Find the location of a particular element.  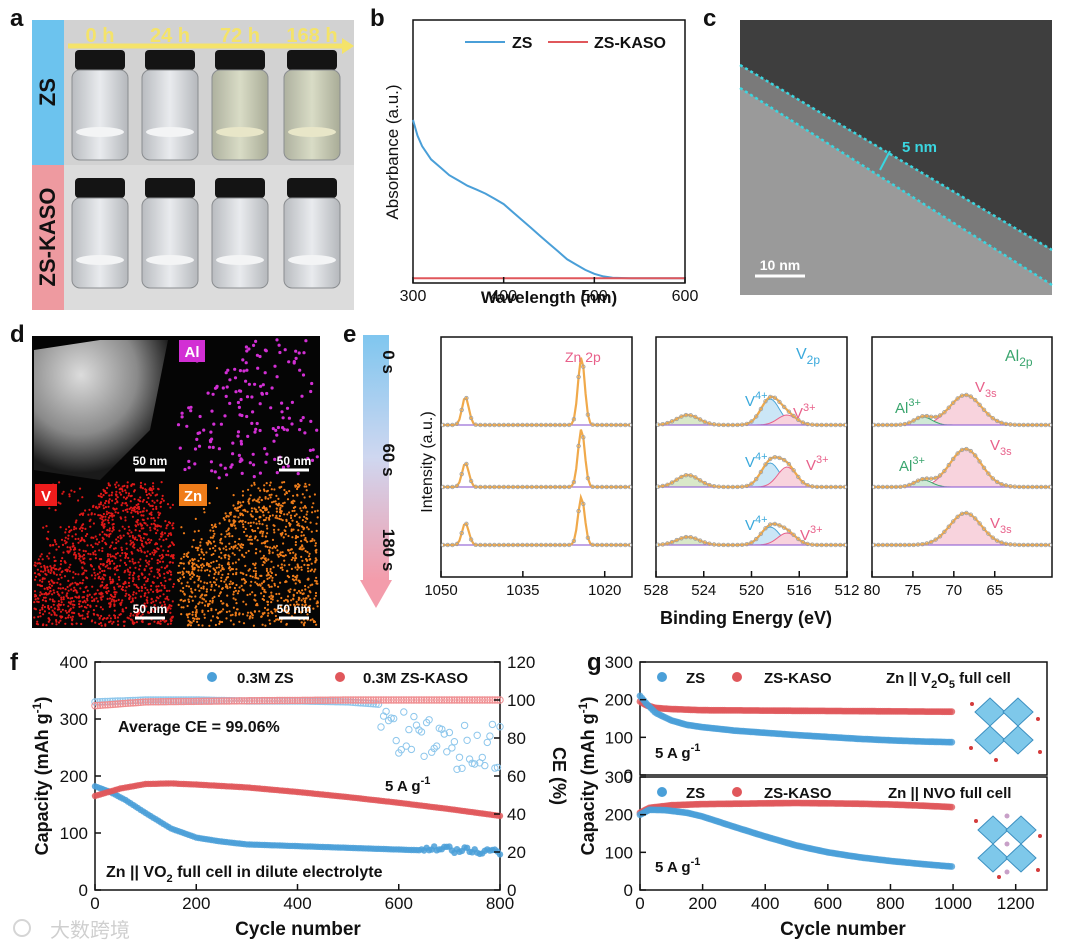

v-label: V is located at coordinates (46, 496).